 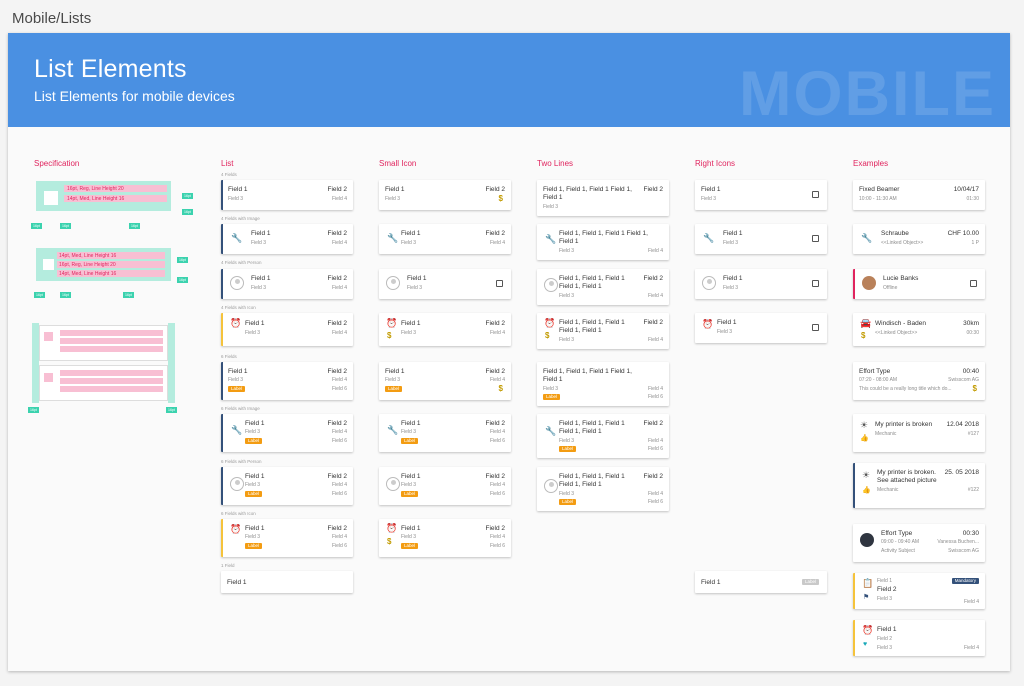 I want to click on list-item: Field 1 Field 2 Field 3 $, so click(x=445, y=195).